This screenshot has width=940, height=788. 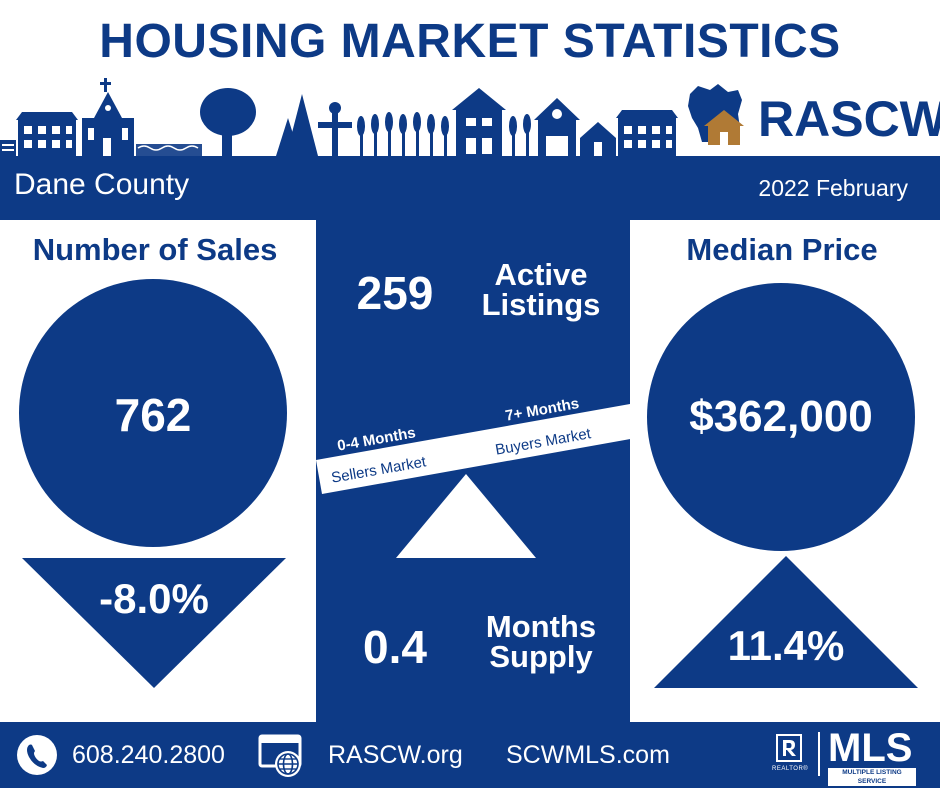 What do you see at coordinates (395, 293) in the screenshot?
I see `listings-value: 259` at bounding box center [395, 293].